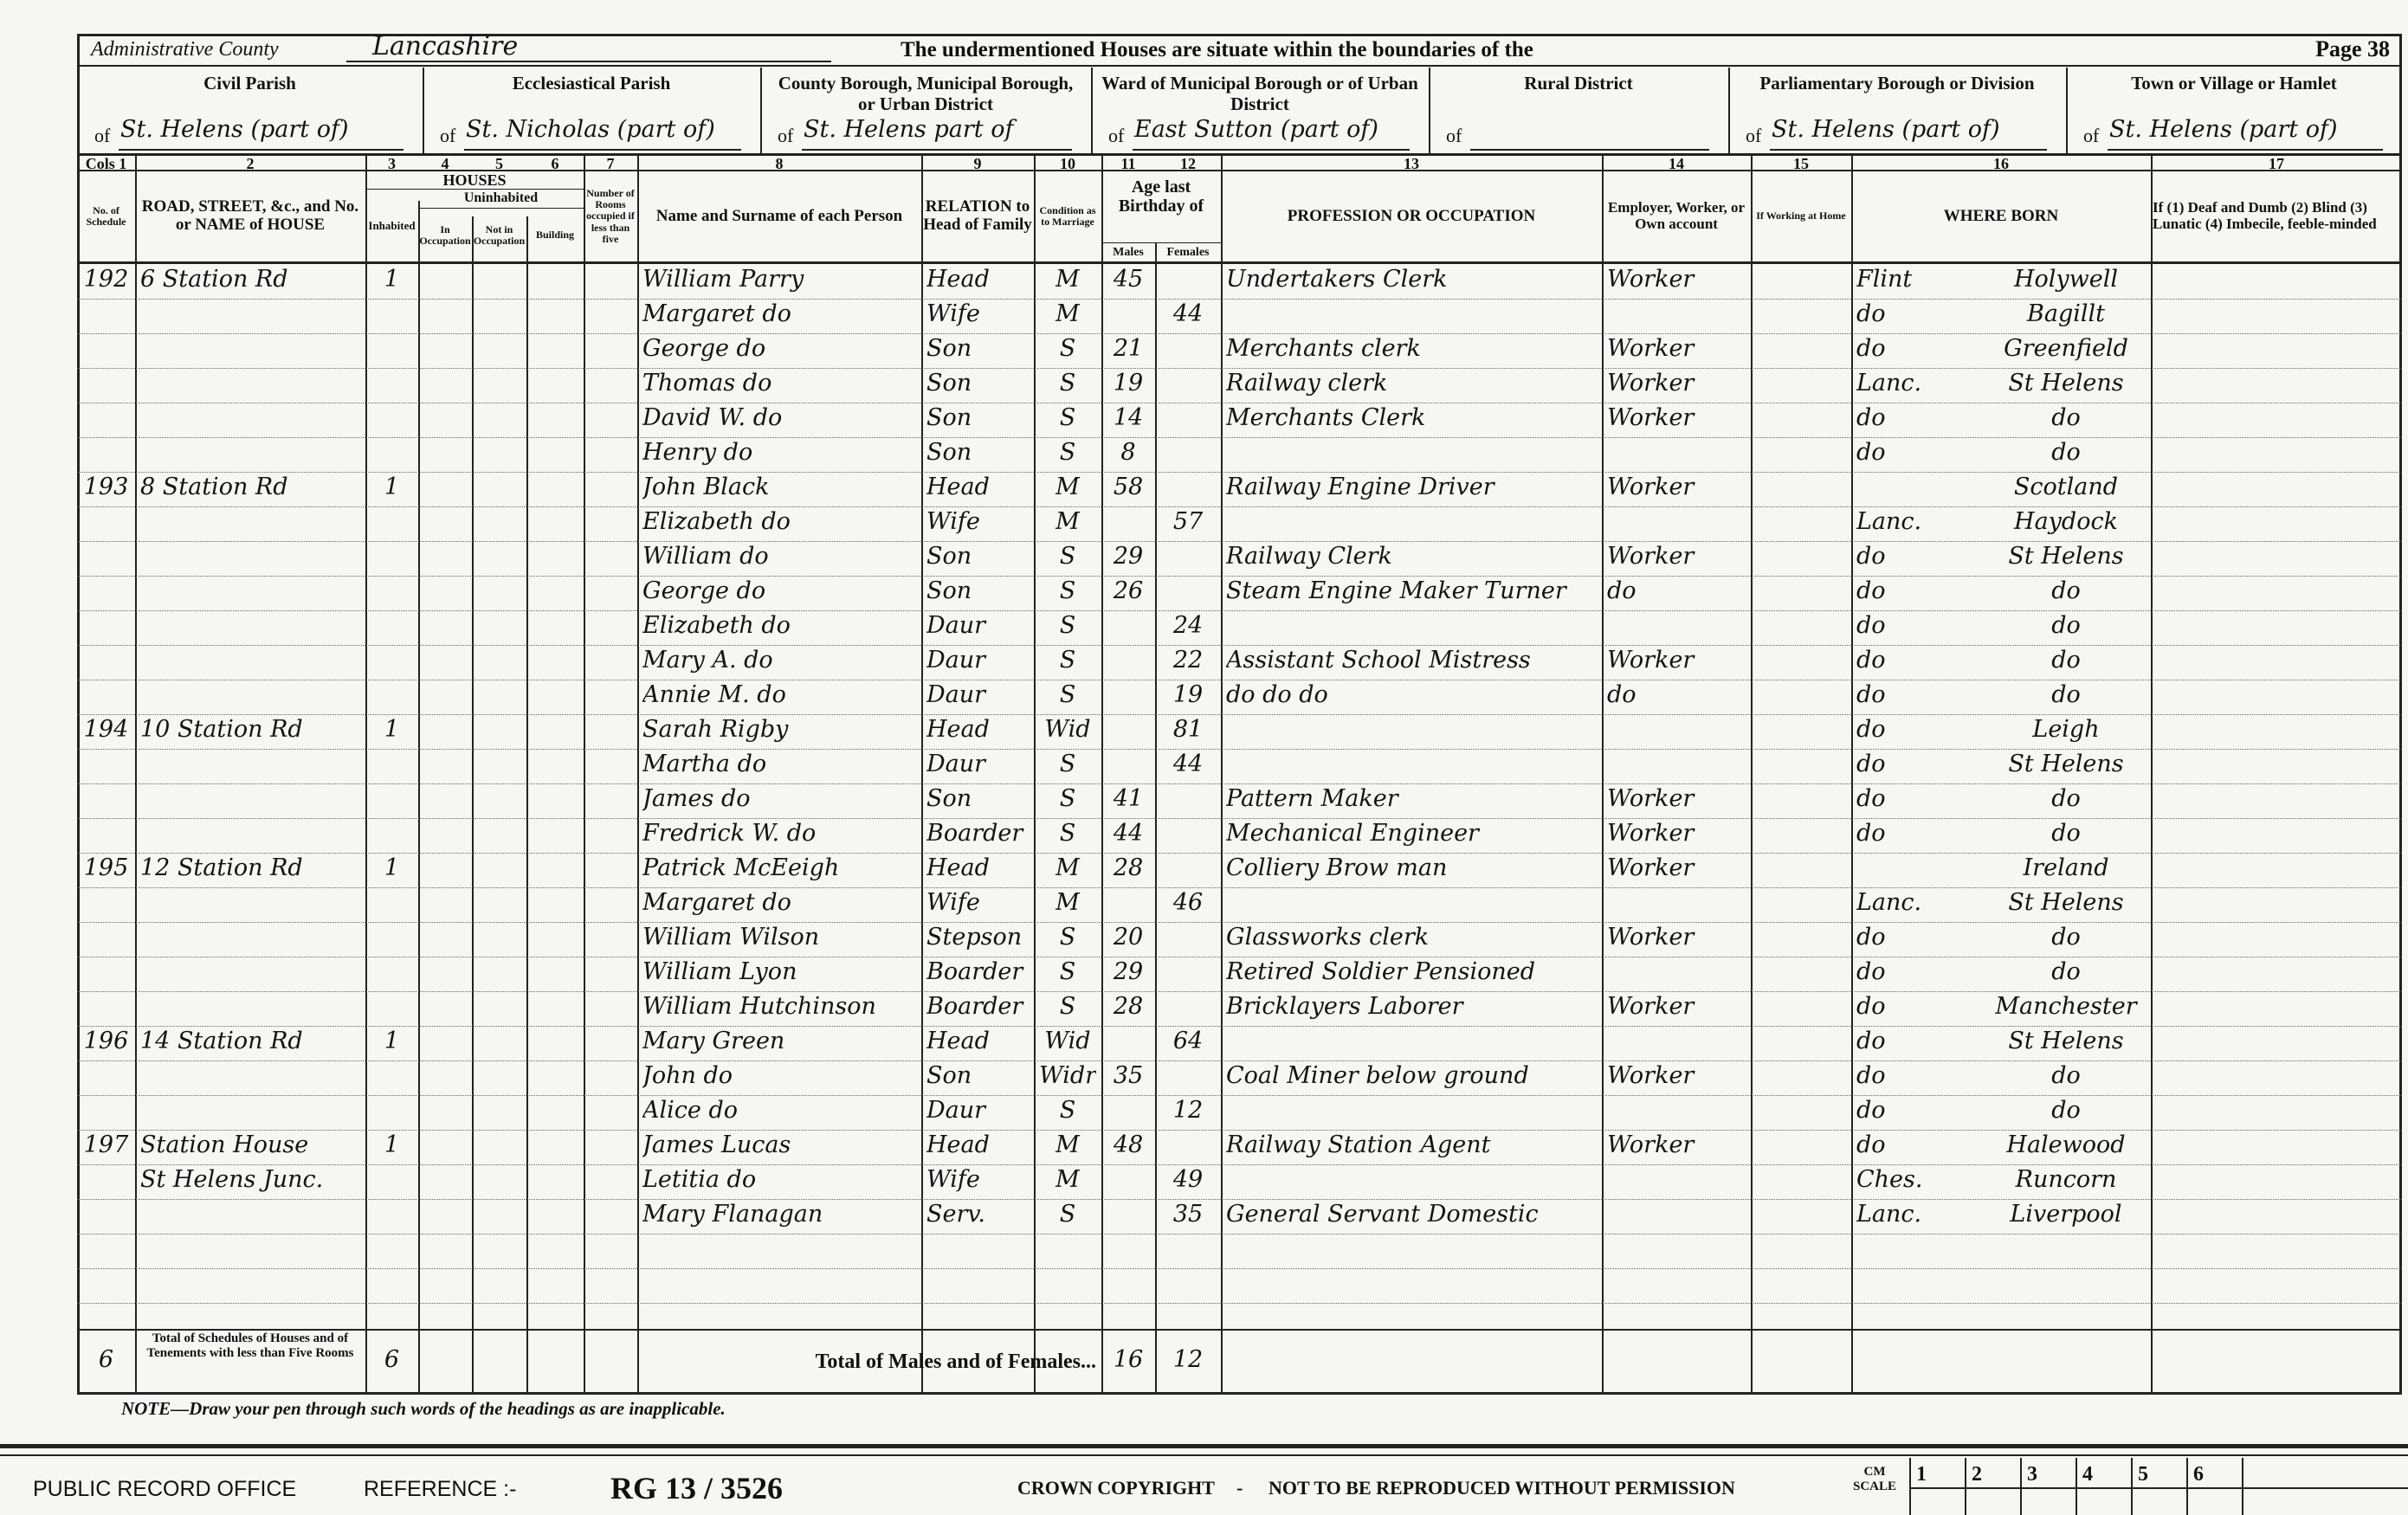  What do you see at coordinates (555, 163) in the screenshot?
I see `column-number: 6` at bounding box center [555, 163].